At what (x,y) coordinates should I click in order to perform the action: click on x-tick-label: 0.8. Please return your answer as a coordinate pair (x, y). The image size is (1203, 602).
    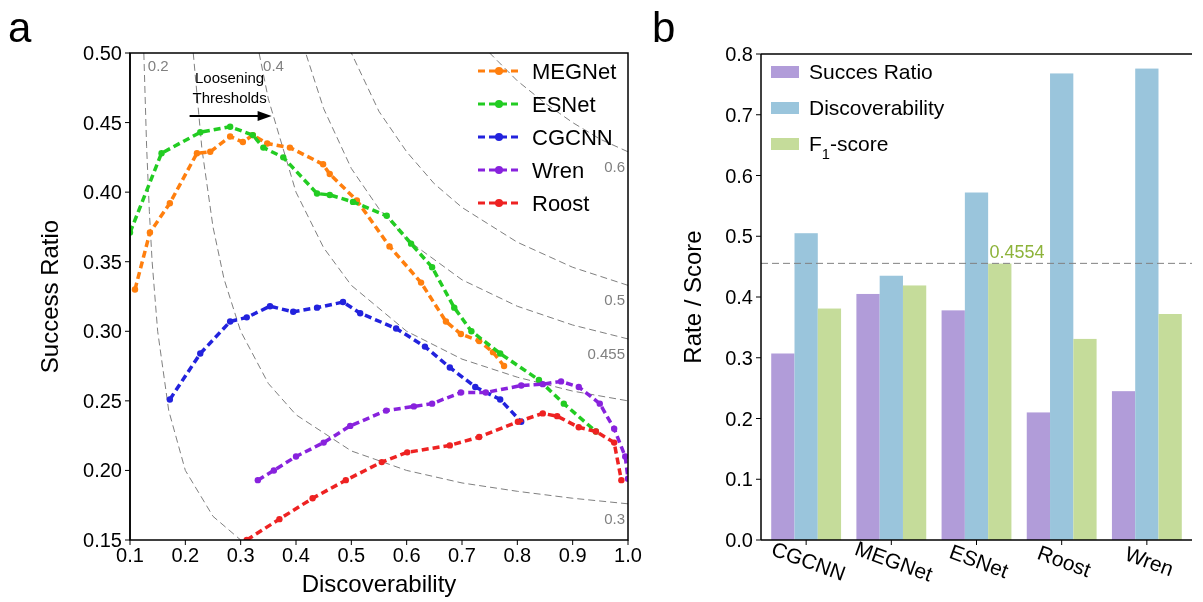
    Looking at the image, I should click on (517, 555).